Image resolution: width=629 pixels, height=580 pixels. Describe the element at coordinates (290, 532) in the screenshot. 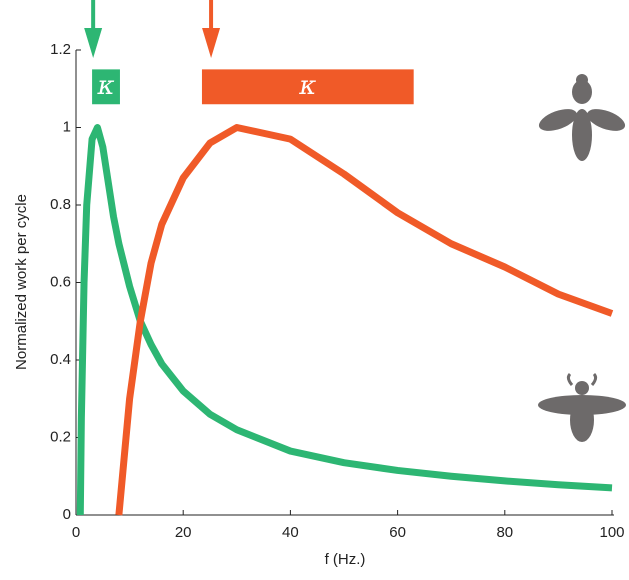

I see `x-tick-label: 40` at that location.